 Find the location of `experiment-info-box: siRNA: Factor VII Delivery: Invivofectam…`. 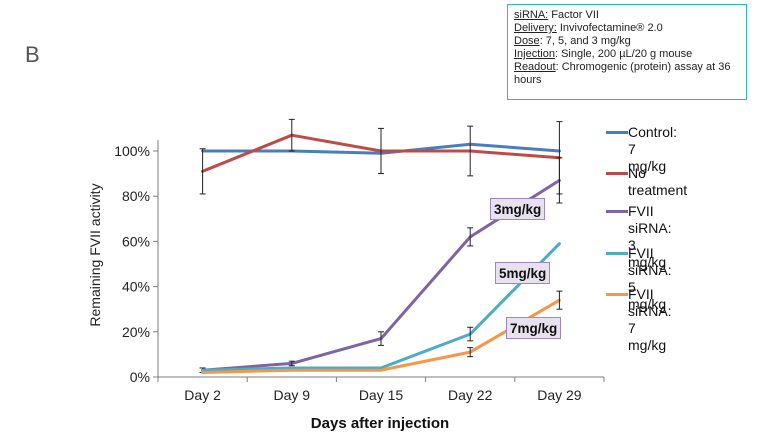

experiment-info-box: siRNA: Factor VII Delivery: Invivofectam… is located at coordinates (627, 52).